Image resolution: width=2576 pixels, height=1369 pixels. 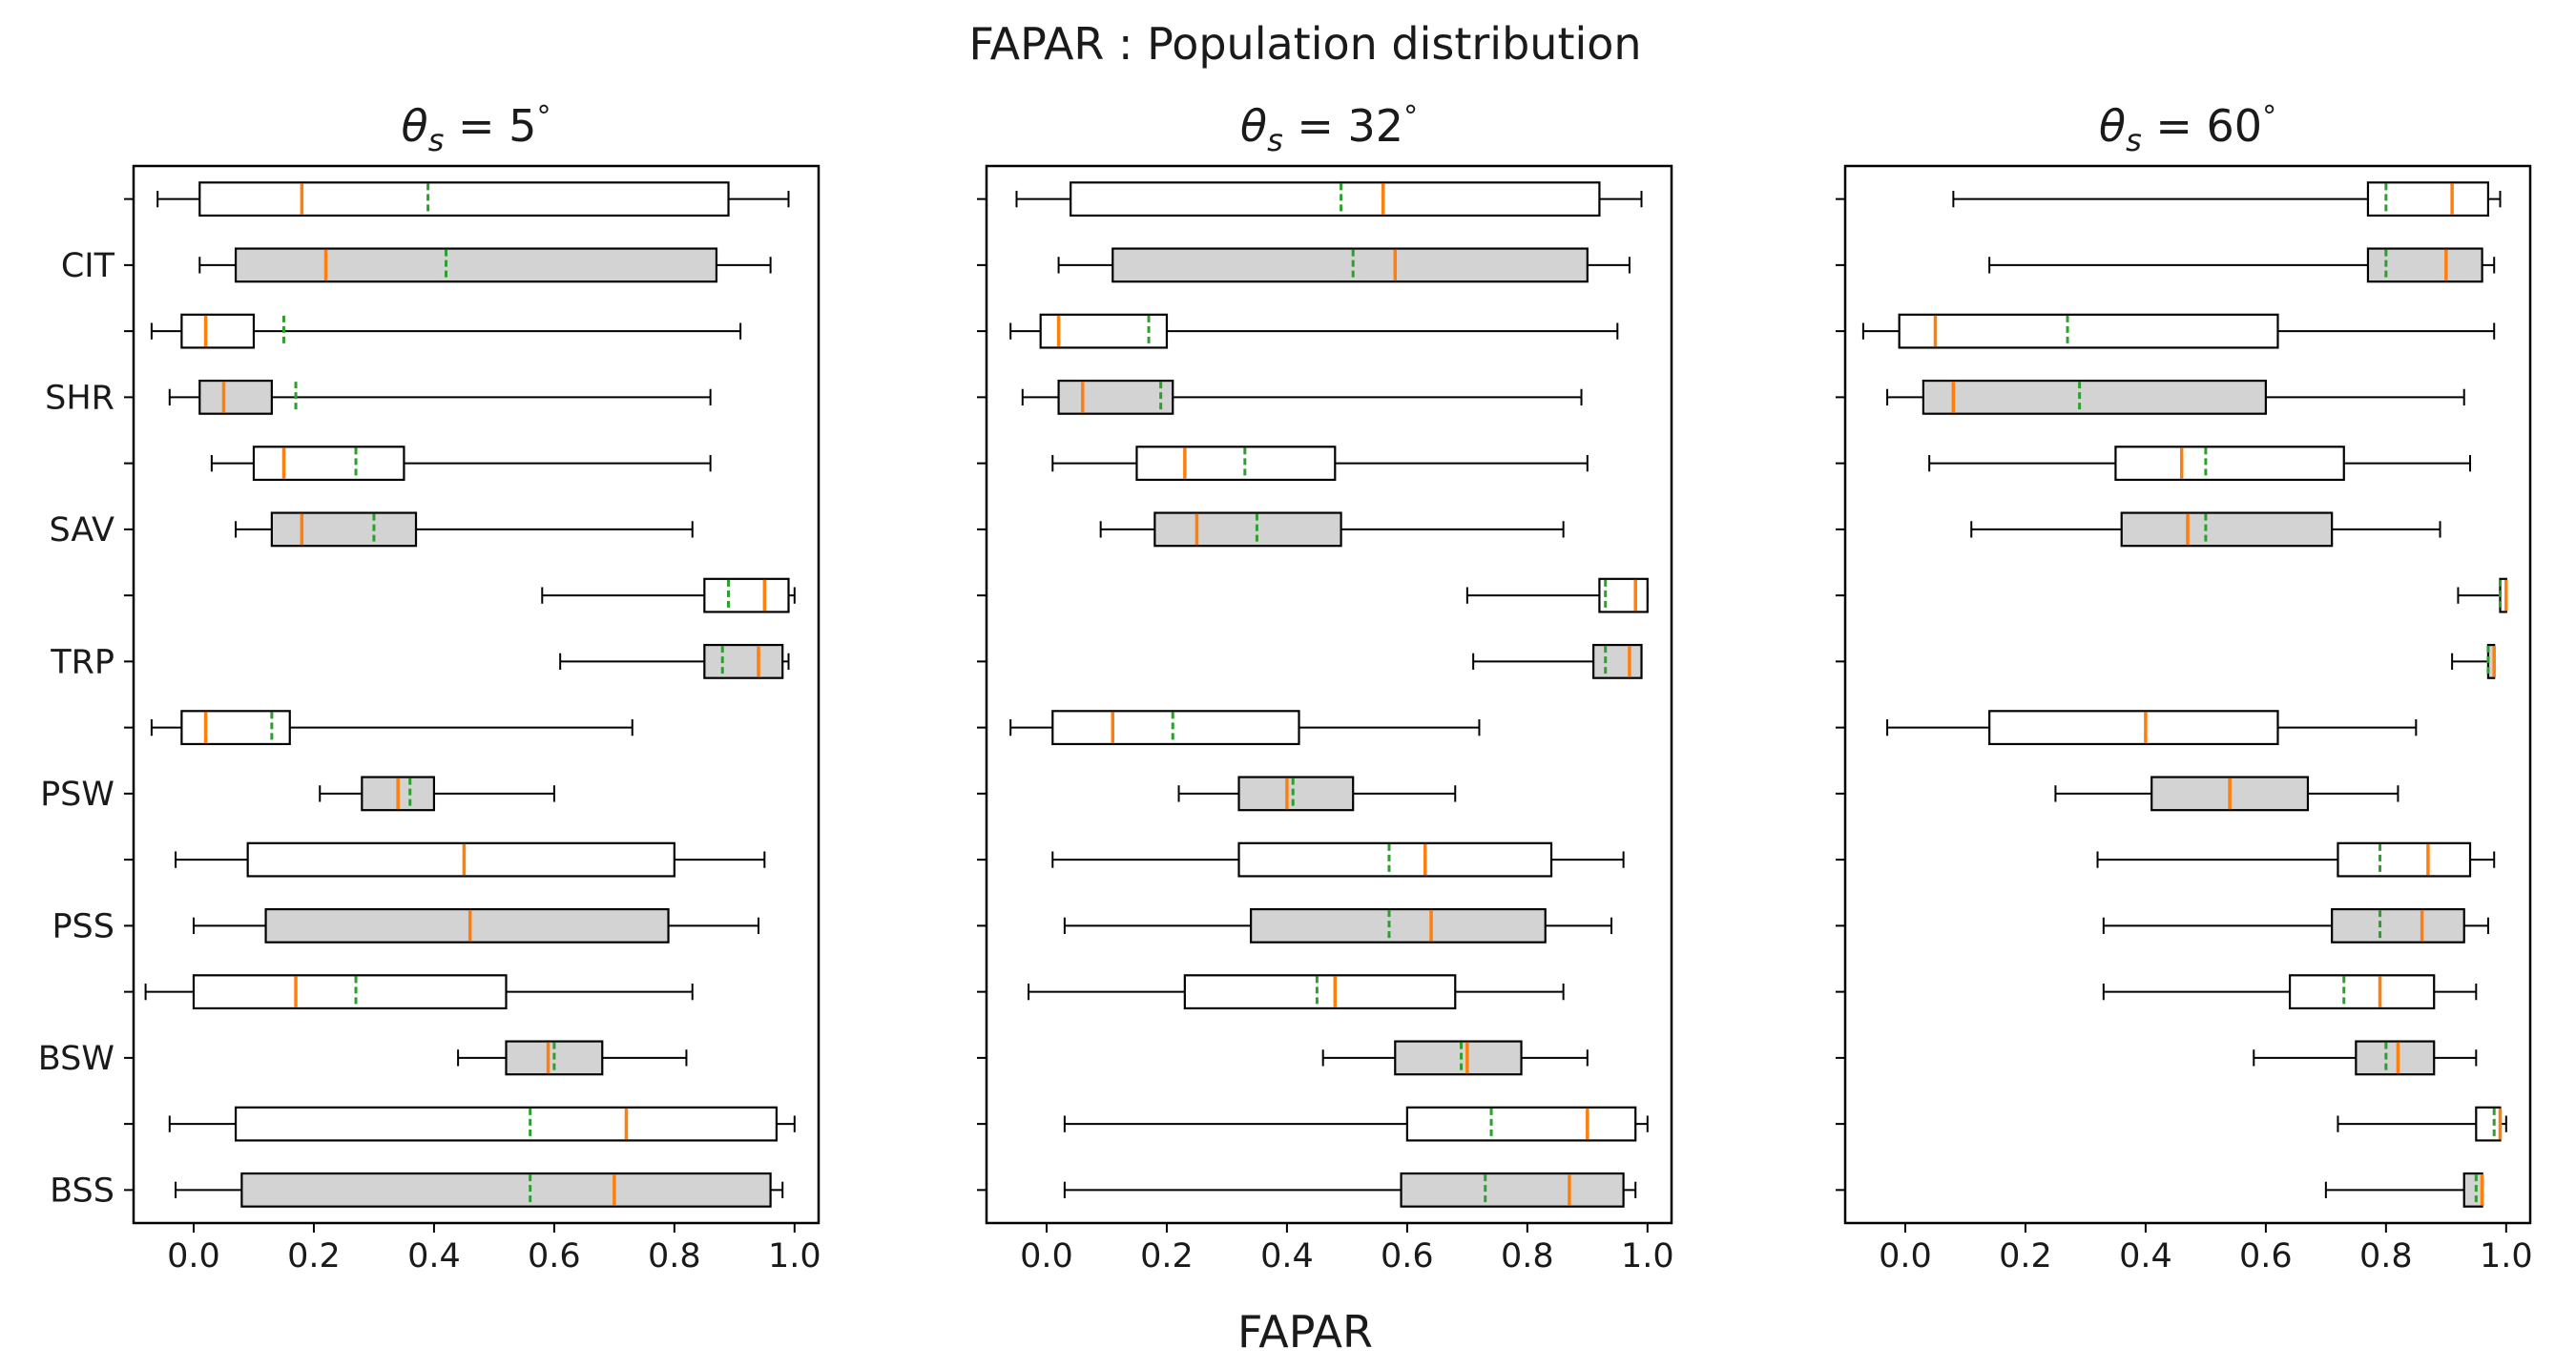 I want to click on panel-title: θs = 60°, so click(x=2187, y=129).